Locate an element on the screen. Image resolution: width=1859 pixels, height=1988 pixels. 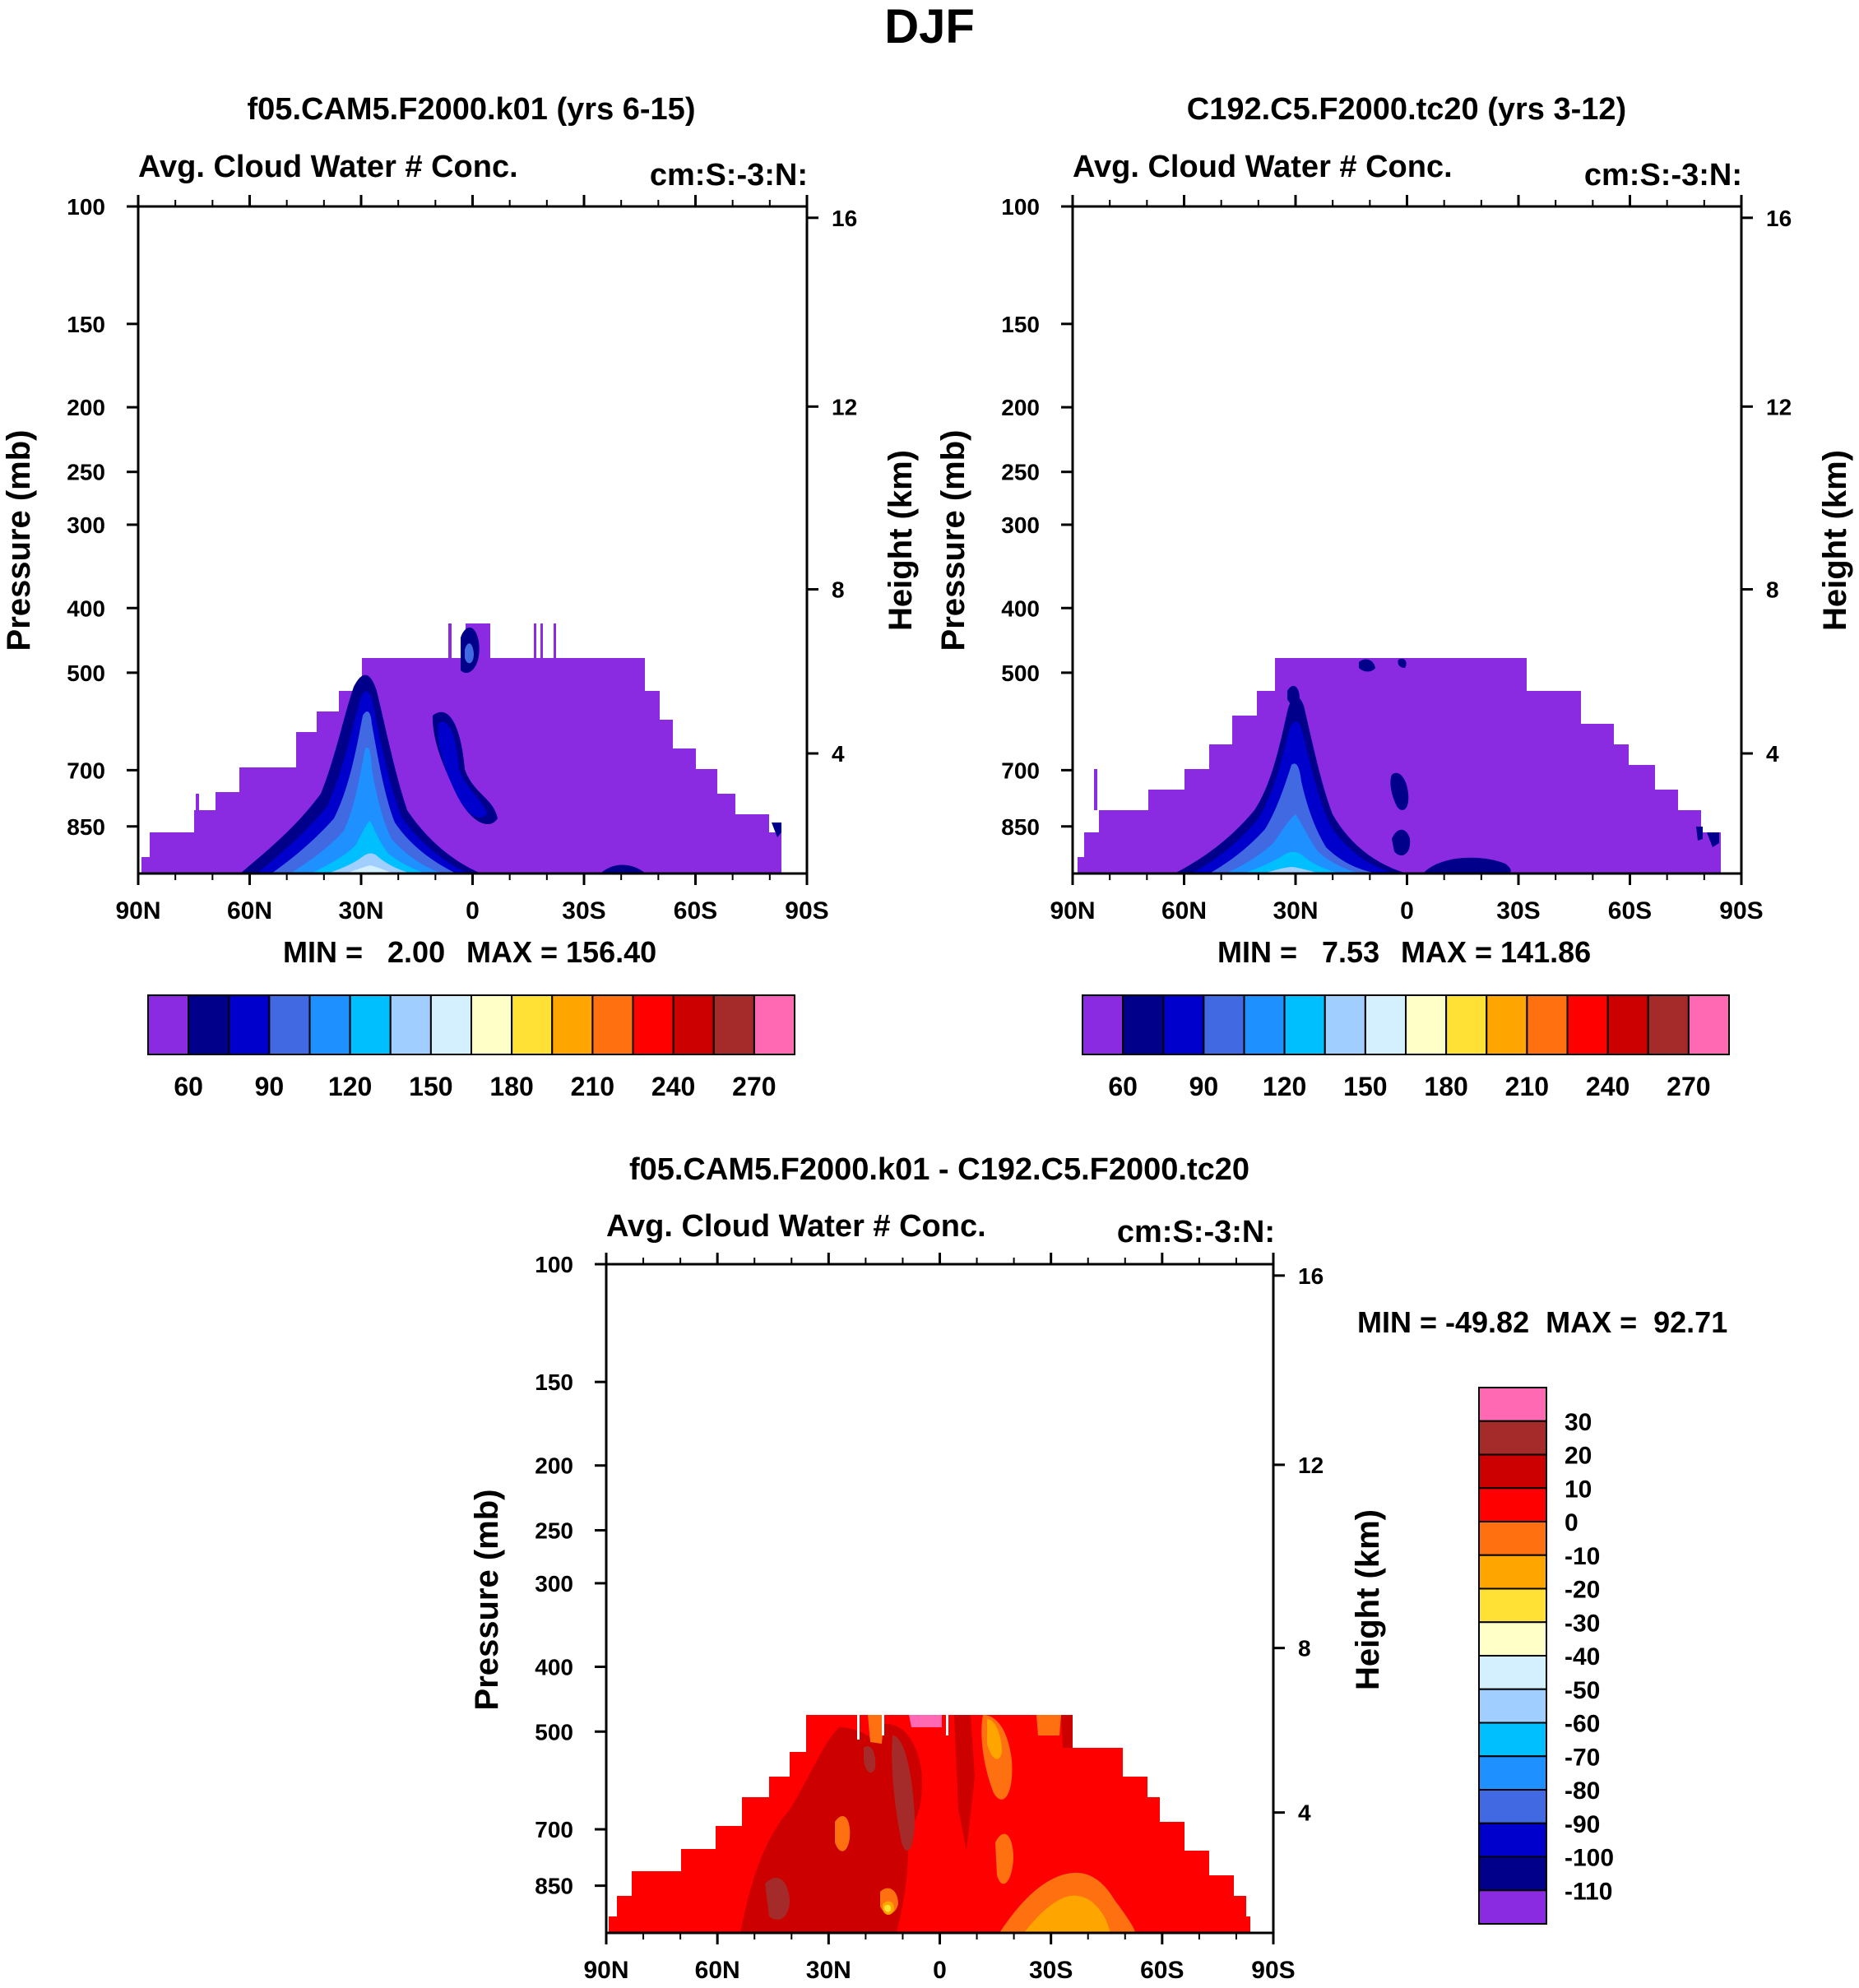
panel-3-colorbar-label: -10 is located at coordinates (1582, 1557).